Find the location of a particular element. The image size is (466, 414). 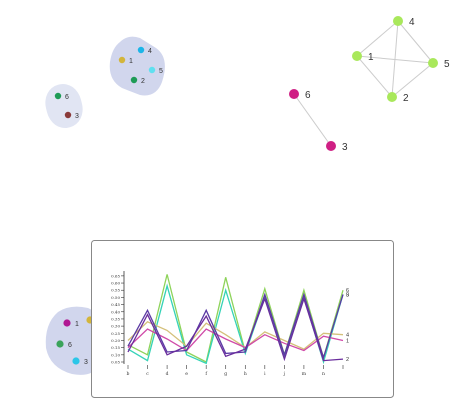

y-tick-label: 0.30 is located at coordinates (115, 326).